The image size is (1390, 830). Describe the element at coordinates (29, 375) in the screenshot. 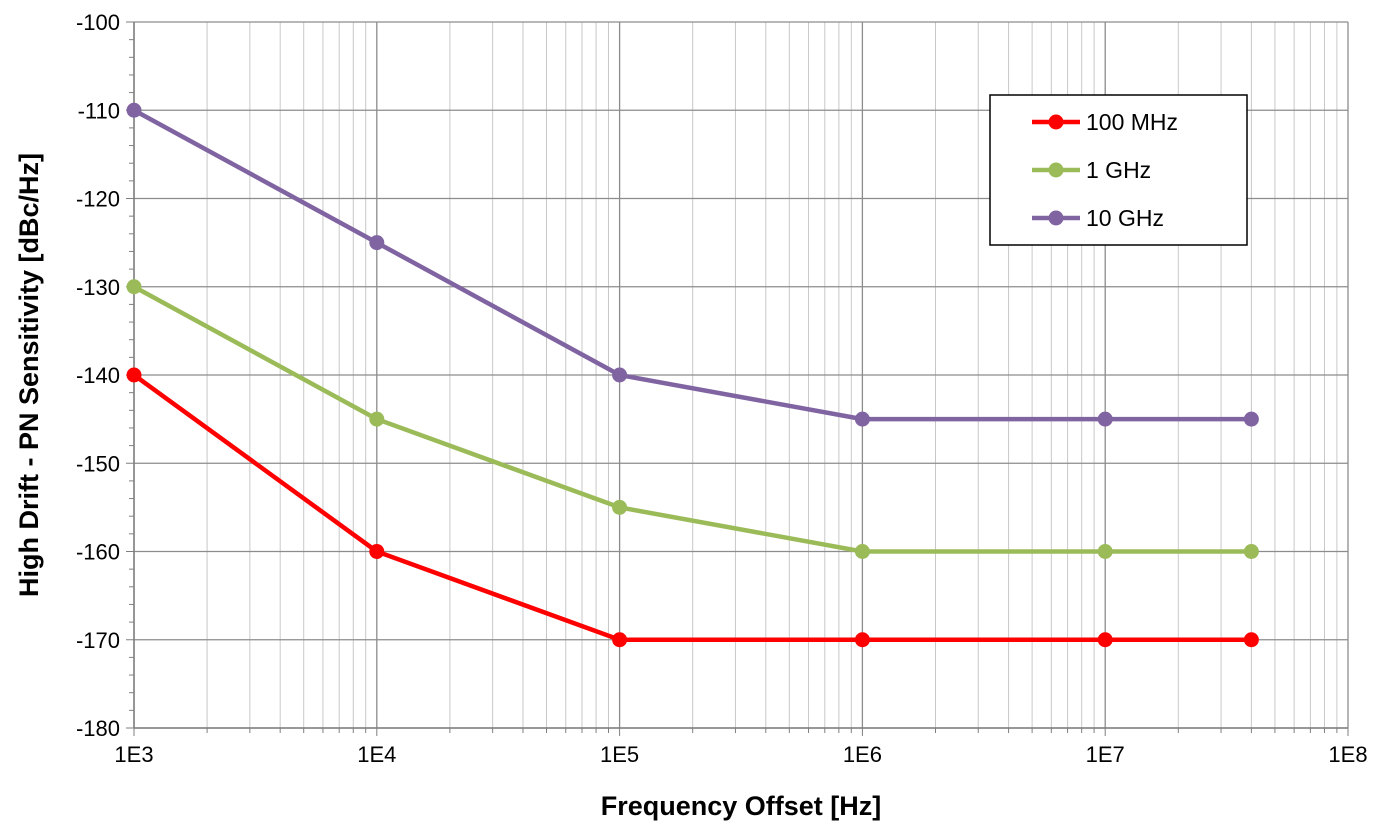

I see `y-axis-title: High Drift - PN Sensitivity [dBc/Hz]` at that location.